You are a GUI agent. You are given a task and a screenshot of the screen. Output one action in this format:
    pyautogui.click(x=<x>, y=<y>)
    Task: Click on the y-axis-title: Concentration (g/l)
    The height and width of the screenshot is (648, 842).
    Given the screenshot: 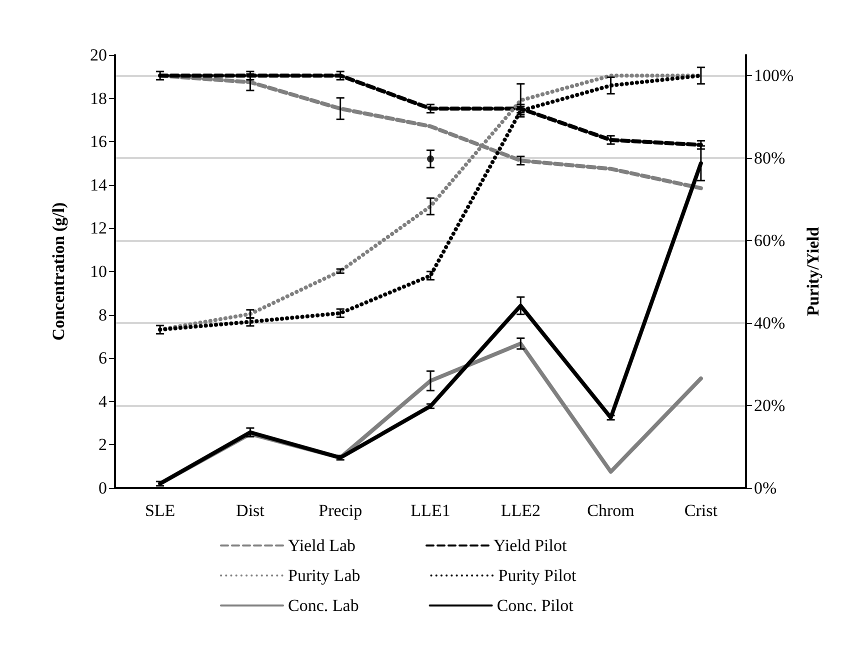 What is the action you would take?
    pyautogui.click(x=58, y=271)
    